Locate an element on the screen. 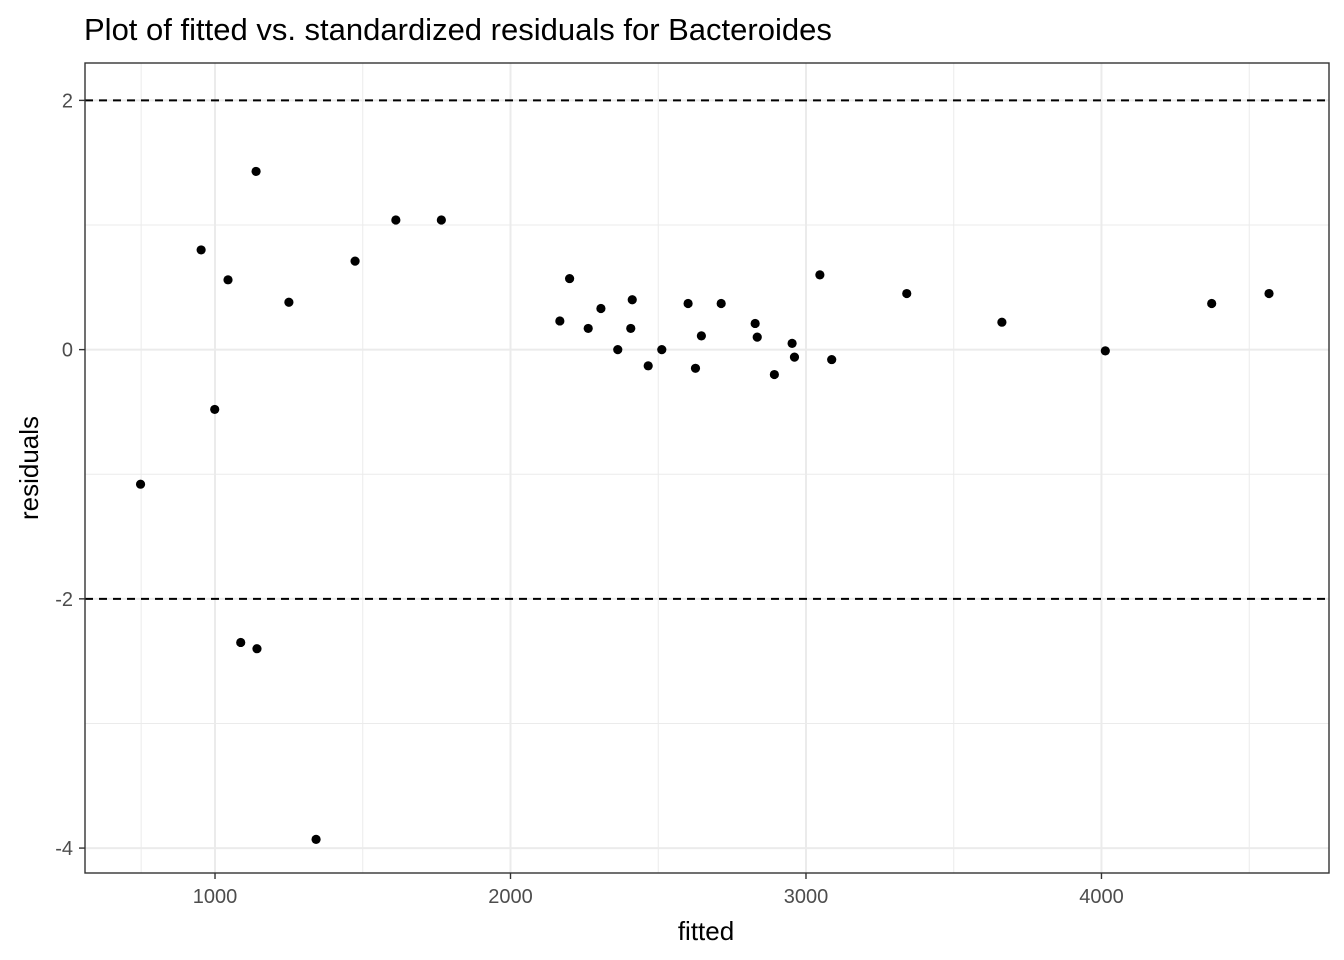 This screenshot has height=960, width=1344. y-axis-title: residuals is located at coordinates (29, 468).